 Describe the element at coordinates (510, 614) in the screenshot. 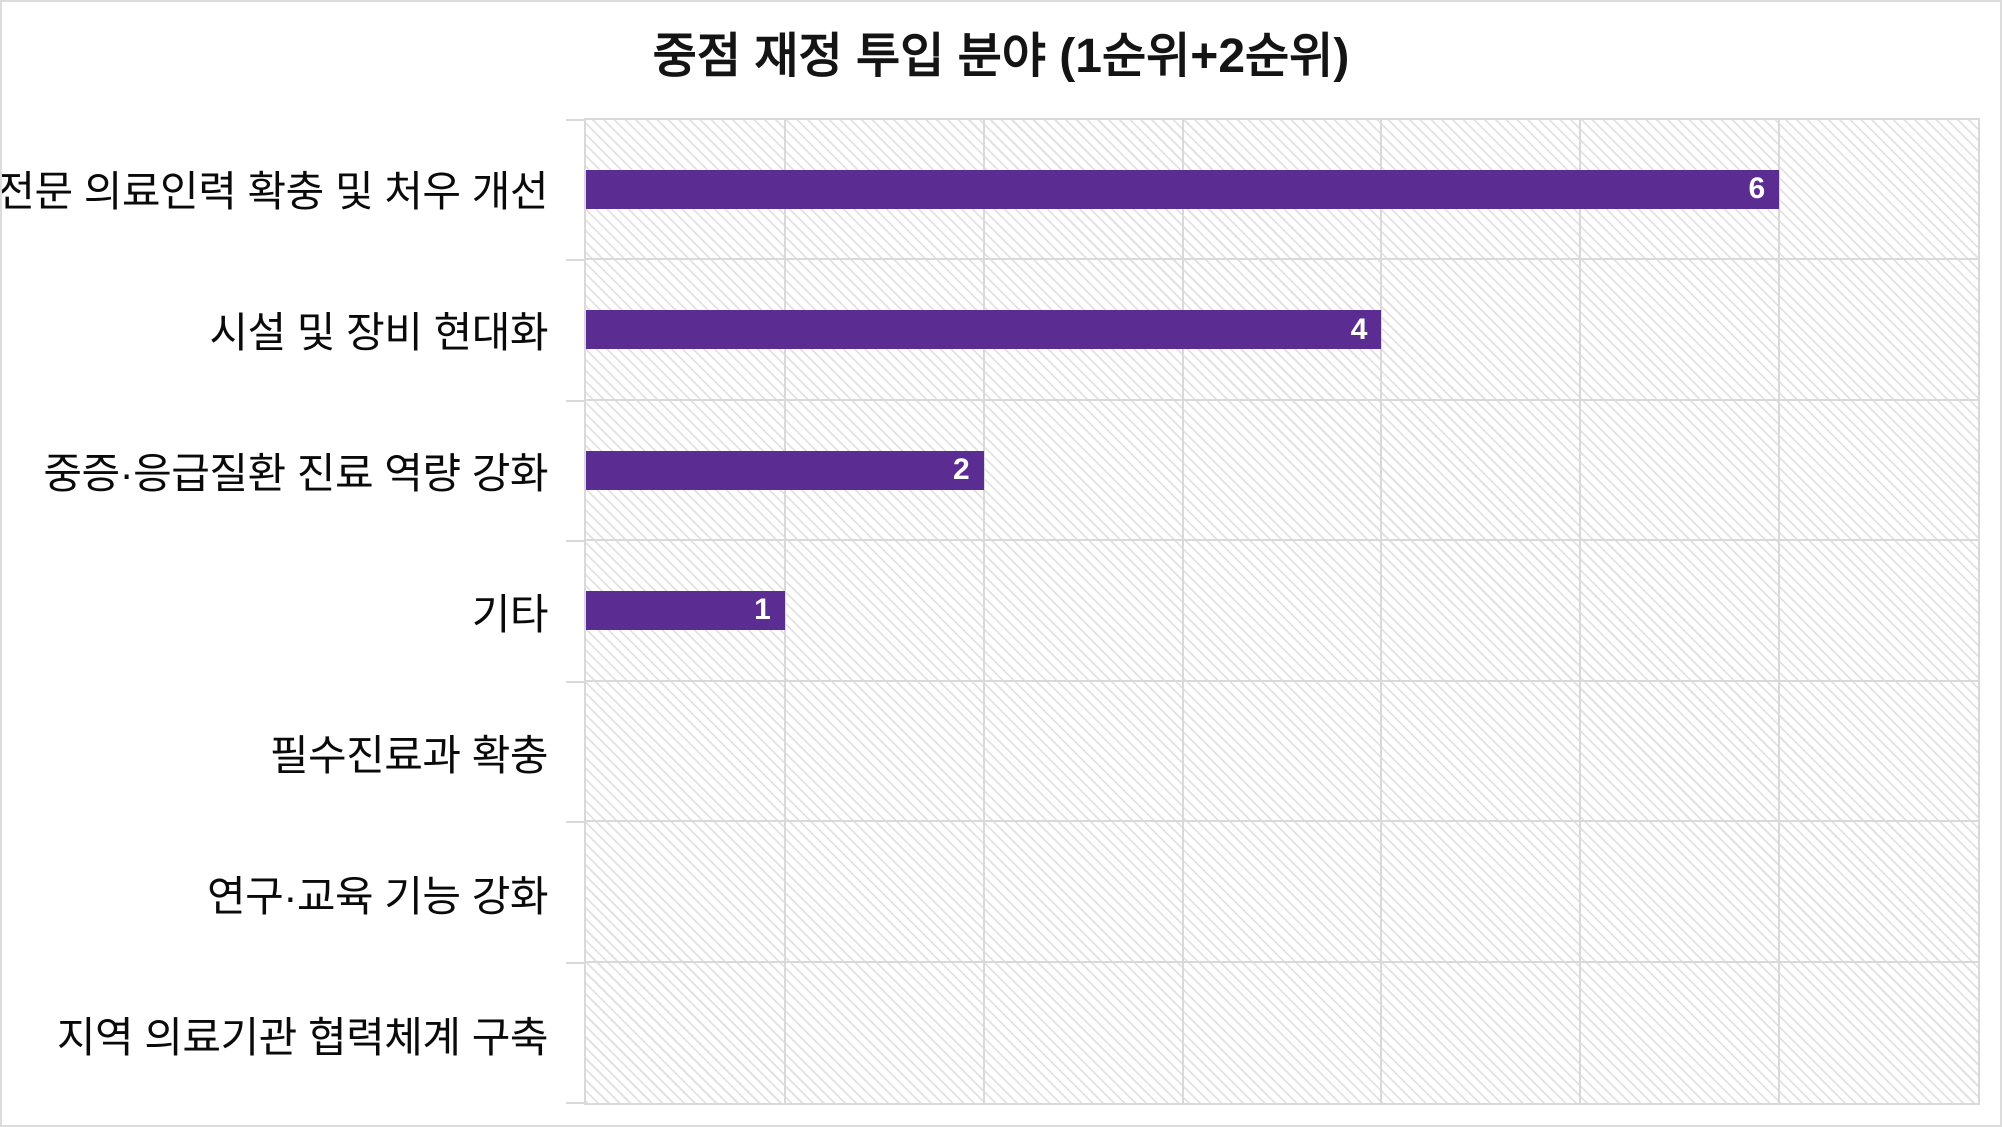

I see `category-label: 기타` at that location.